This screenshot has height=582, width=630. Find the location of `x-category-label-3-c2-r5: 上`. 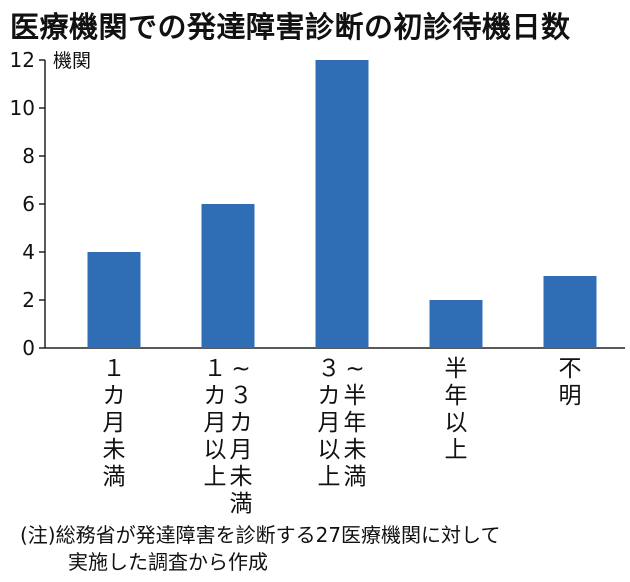

x-category-label-3-c2-r5: 上 is located at coordinates (329, 477).